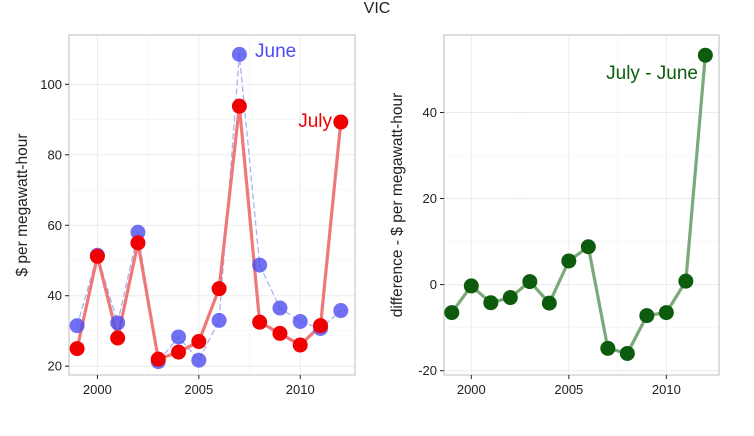 The width and height of the screenshot is (754, 436). Describe the element at coordinates (652, 73) in the screenshot. I see `series-label: July - June` at that location.